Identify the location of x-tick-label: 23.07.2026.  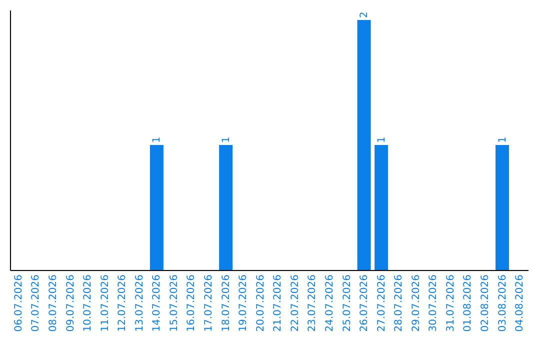
(312, 303).